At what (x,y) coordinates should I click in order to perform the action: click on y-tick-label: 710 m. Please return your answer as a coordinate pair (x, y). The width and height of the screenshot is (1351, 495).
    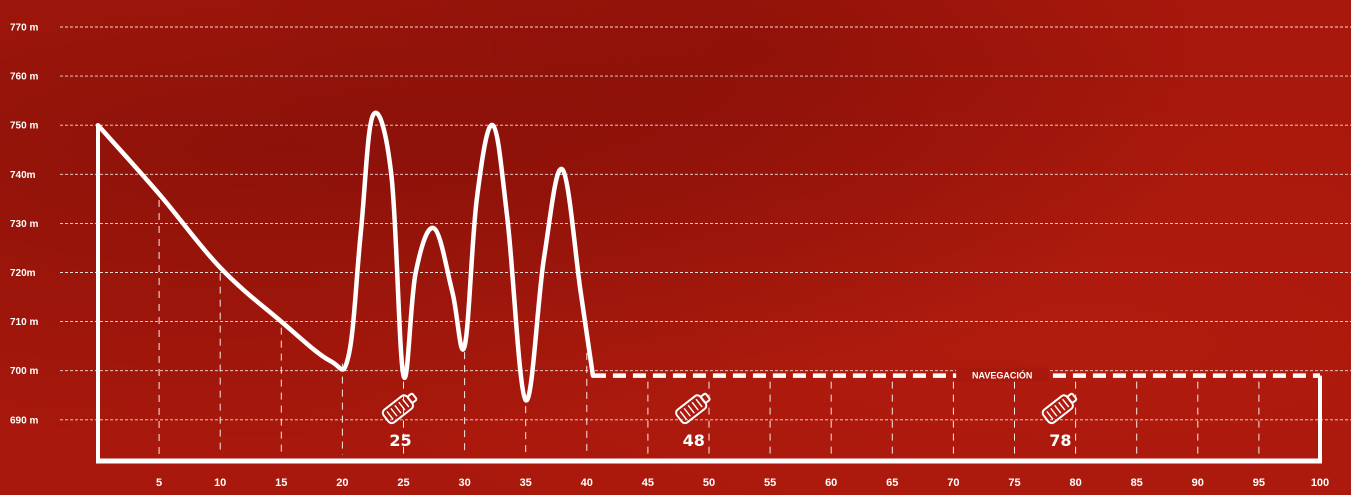
    Looking at the image, I should click on (24, 322).